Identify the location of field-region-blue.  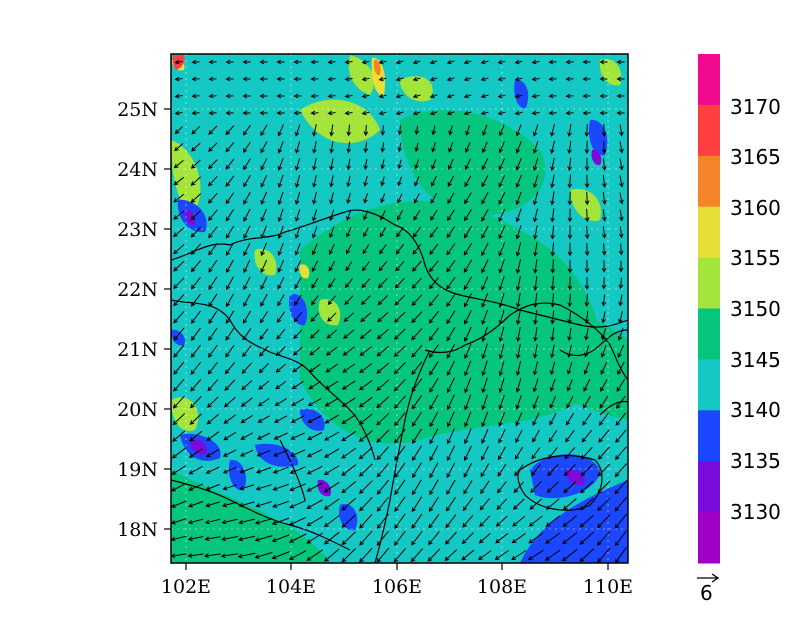
(298, 310).